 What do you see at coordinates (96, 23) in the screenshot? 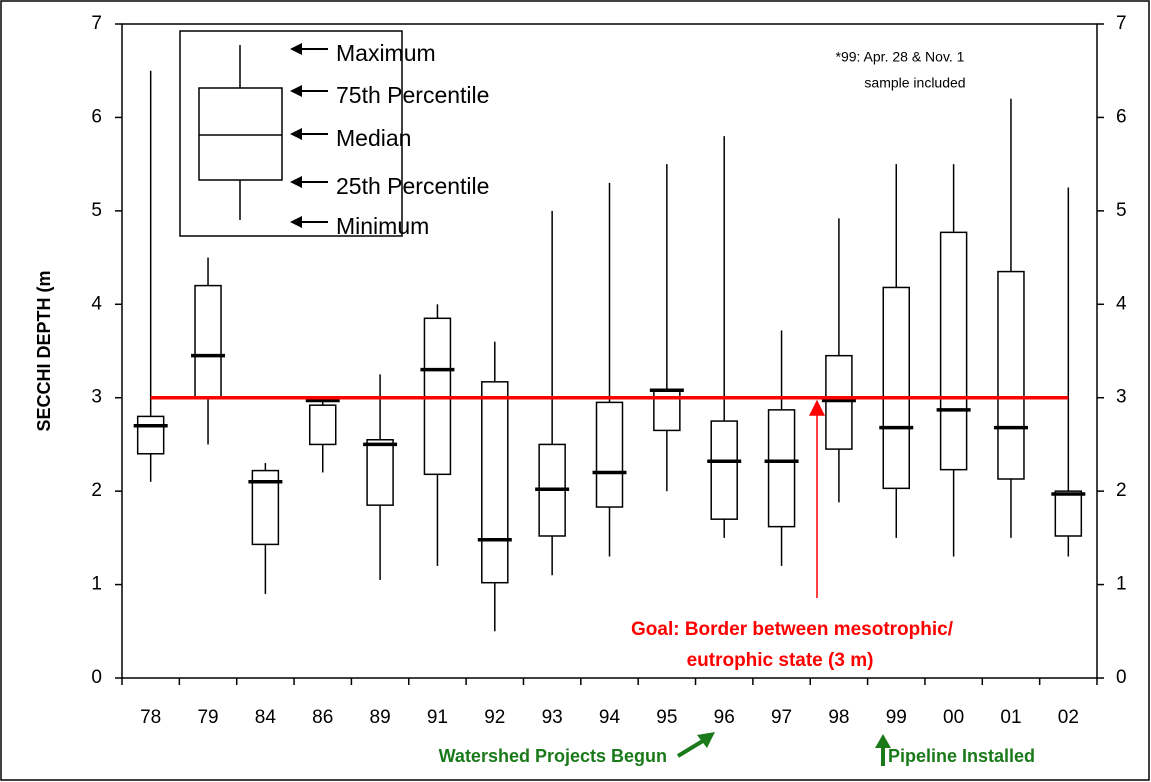
I see `y-tick-label: 7` at bounding box center [96, 23].